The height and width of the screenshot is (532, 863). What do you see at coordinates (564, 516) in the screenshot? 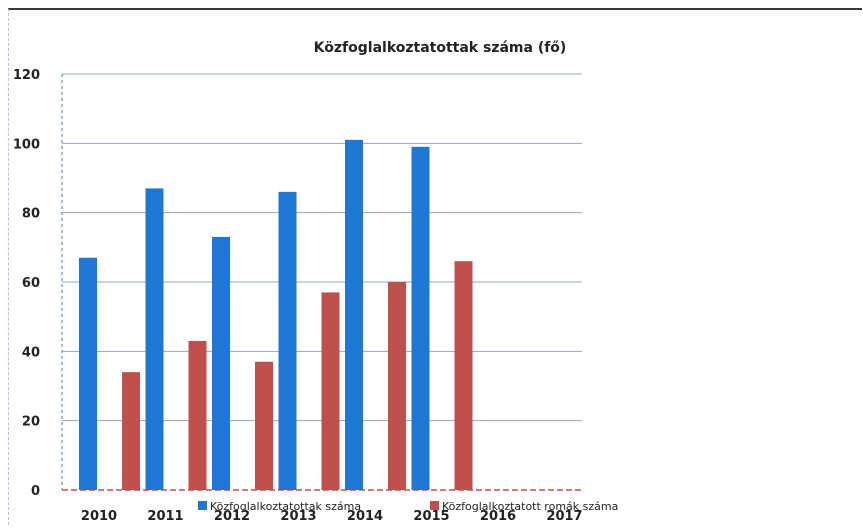
I see `x-tick-label: 2017` at bounding box center [564, 516].